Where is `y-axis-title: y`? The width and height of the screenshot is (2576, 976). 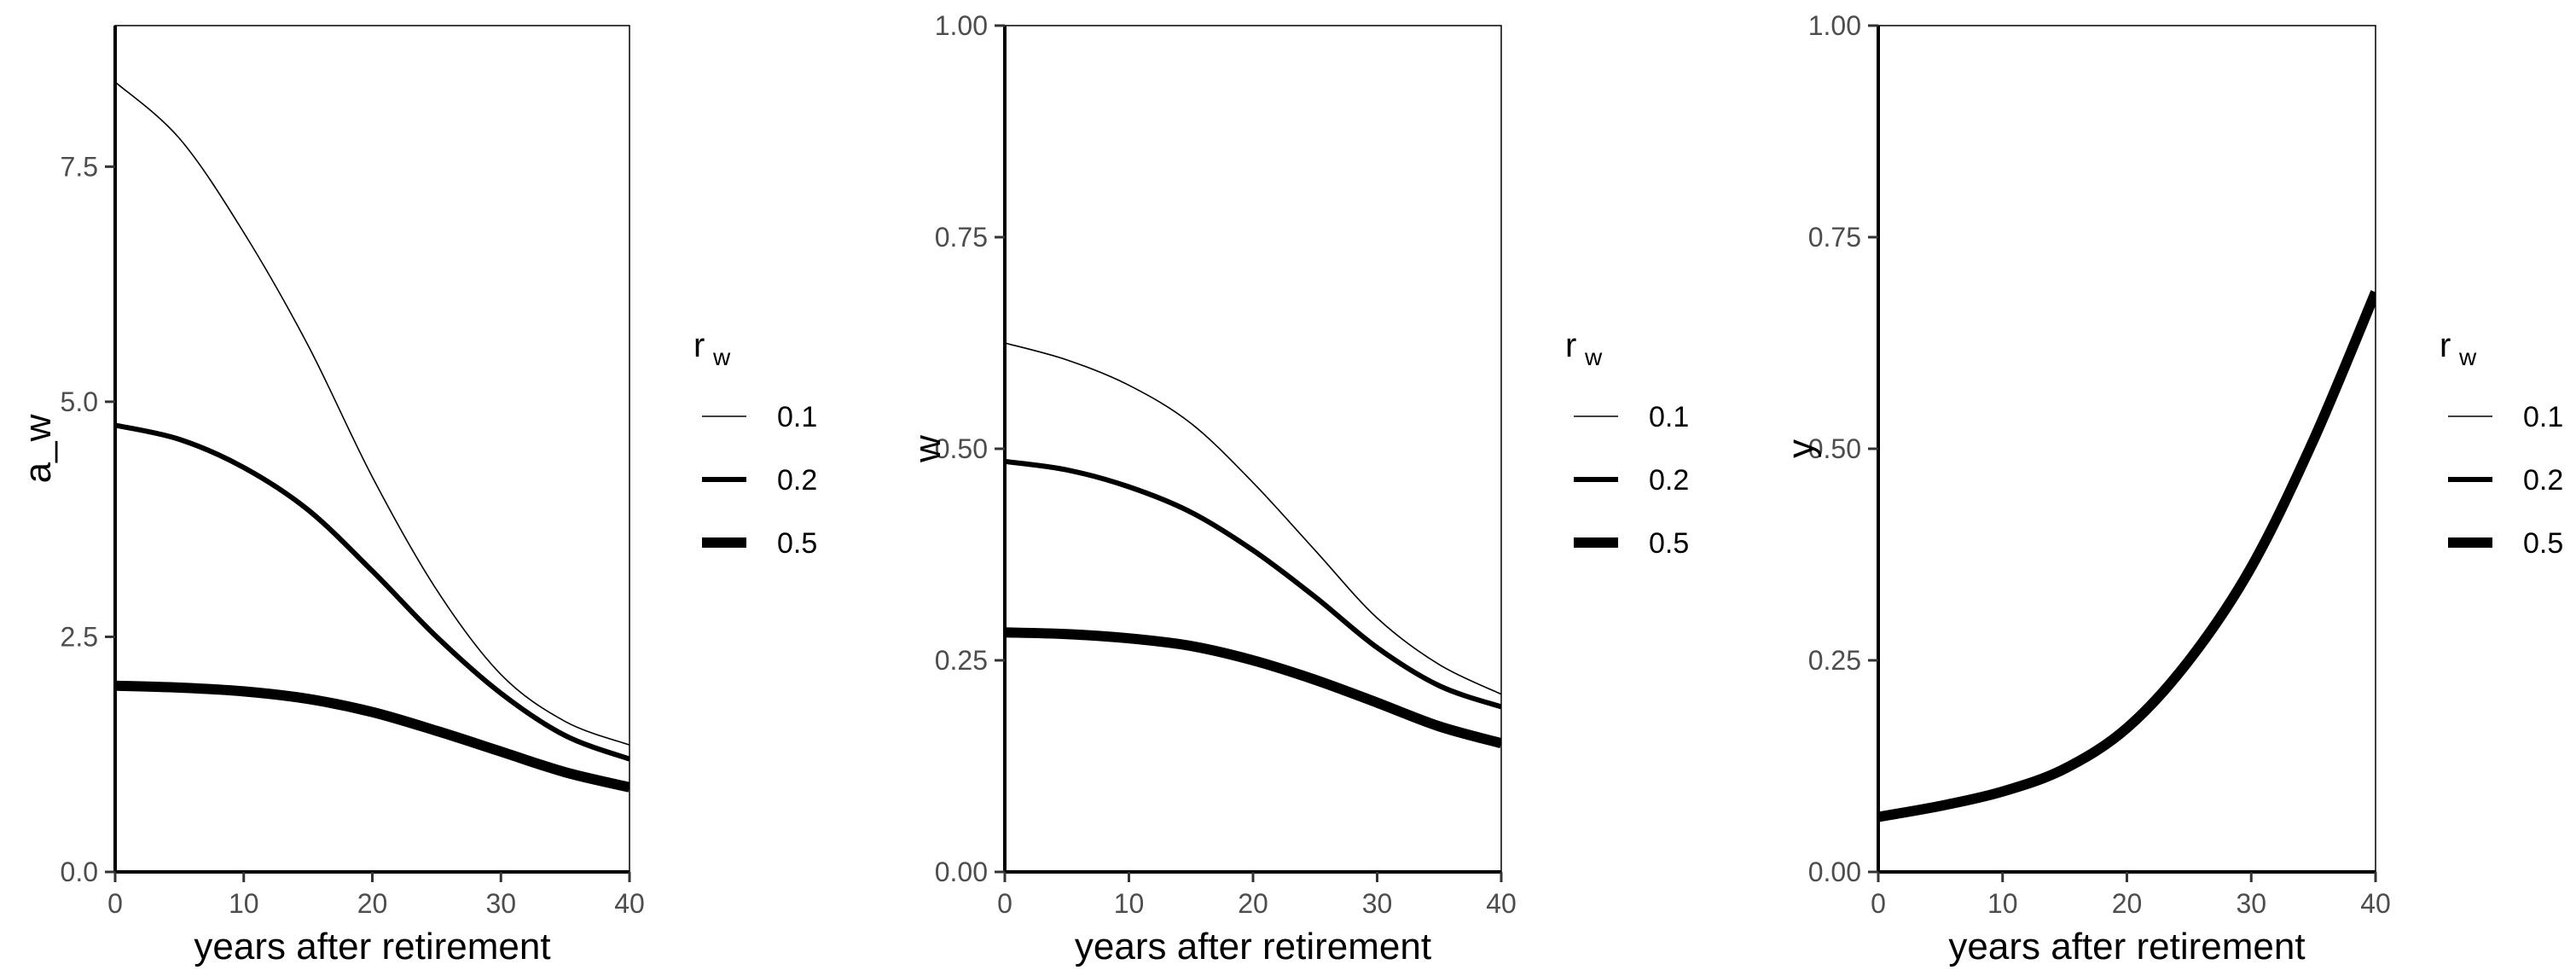 y-axis-title: y is located at coordinates (1801, 448).